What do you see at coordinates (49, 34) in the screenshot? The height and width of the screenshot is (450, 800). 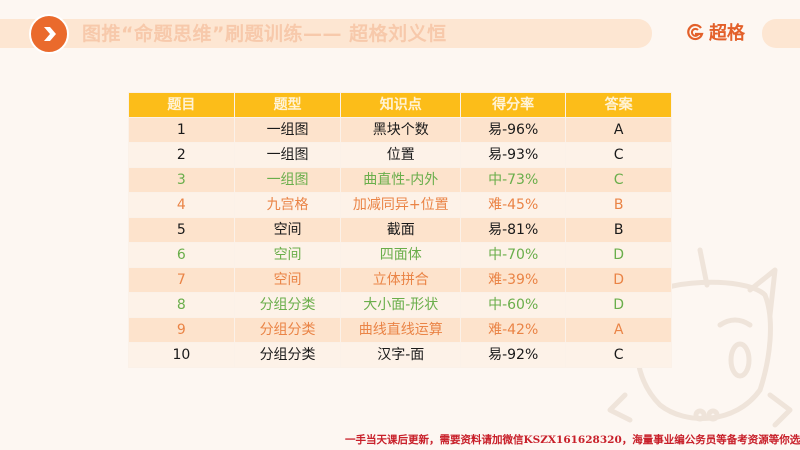 I see `chevron-right-icon` at bounding box center [49, 34].